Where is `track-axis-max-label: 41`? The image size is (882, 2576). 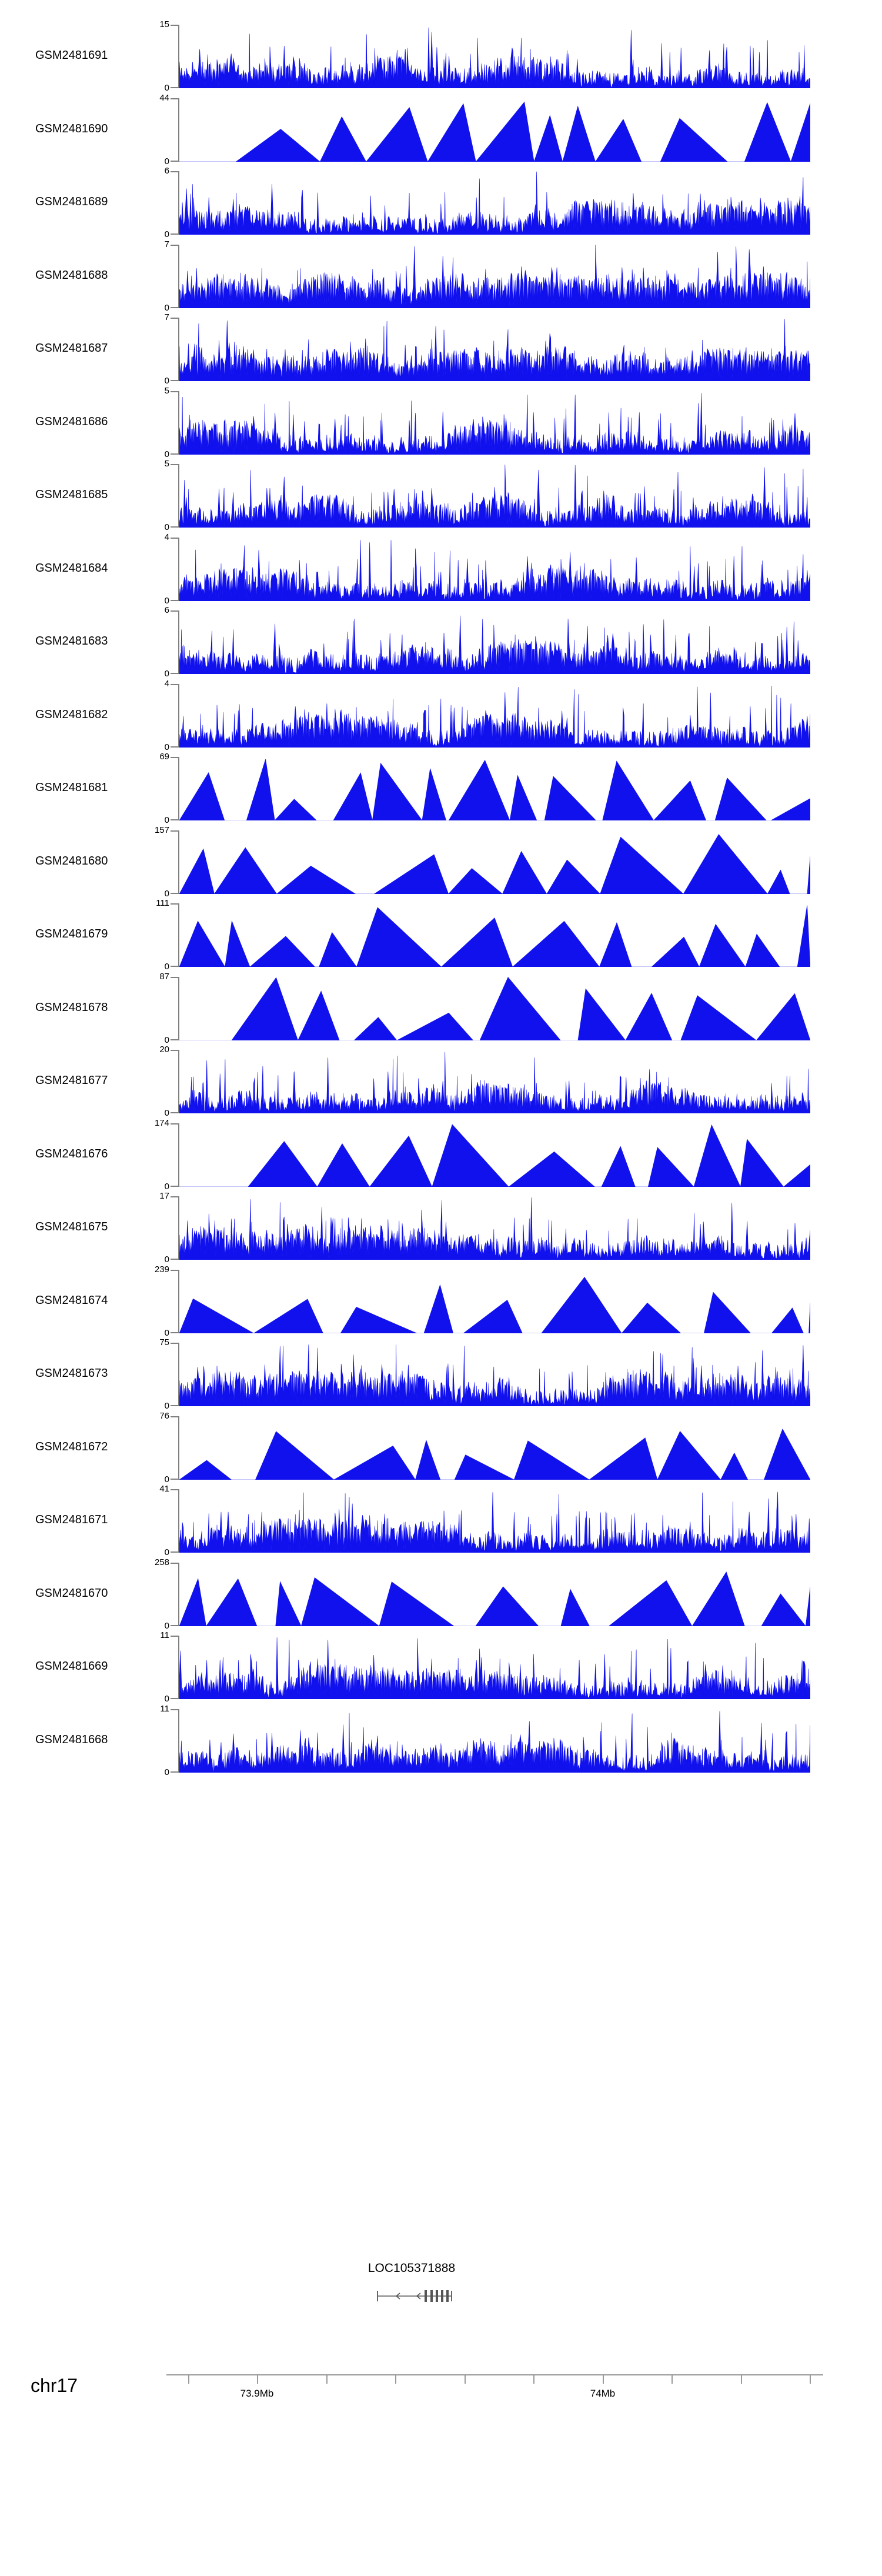 track-axis-max-label: 41 is located at coordinates (164, 1489).